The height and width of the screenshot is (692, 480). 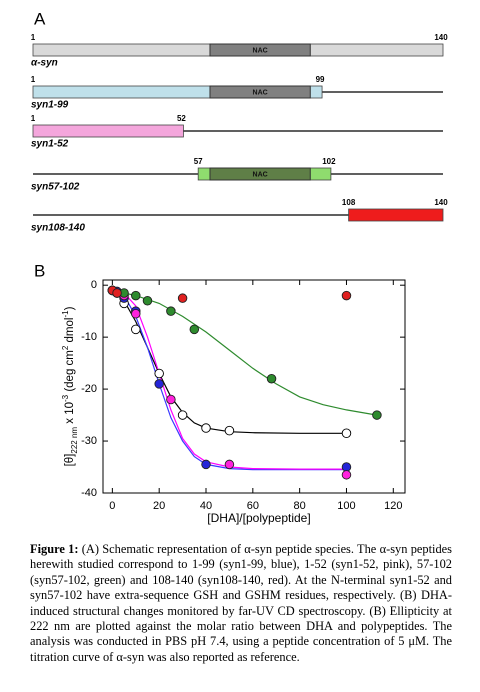 What do you see at coordinates (70, 414) in the screenshot?
I see `y-axis-label-part: x 10` at bounding box center [70, 414].